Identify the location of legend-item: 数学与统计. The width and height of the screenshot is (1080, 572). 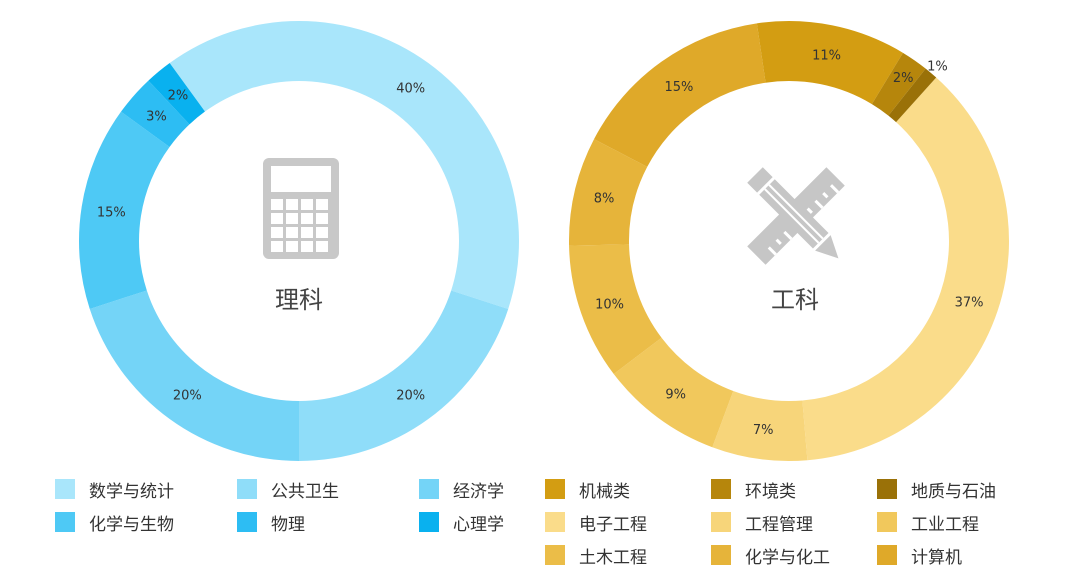
(114, 490).